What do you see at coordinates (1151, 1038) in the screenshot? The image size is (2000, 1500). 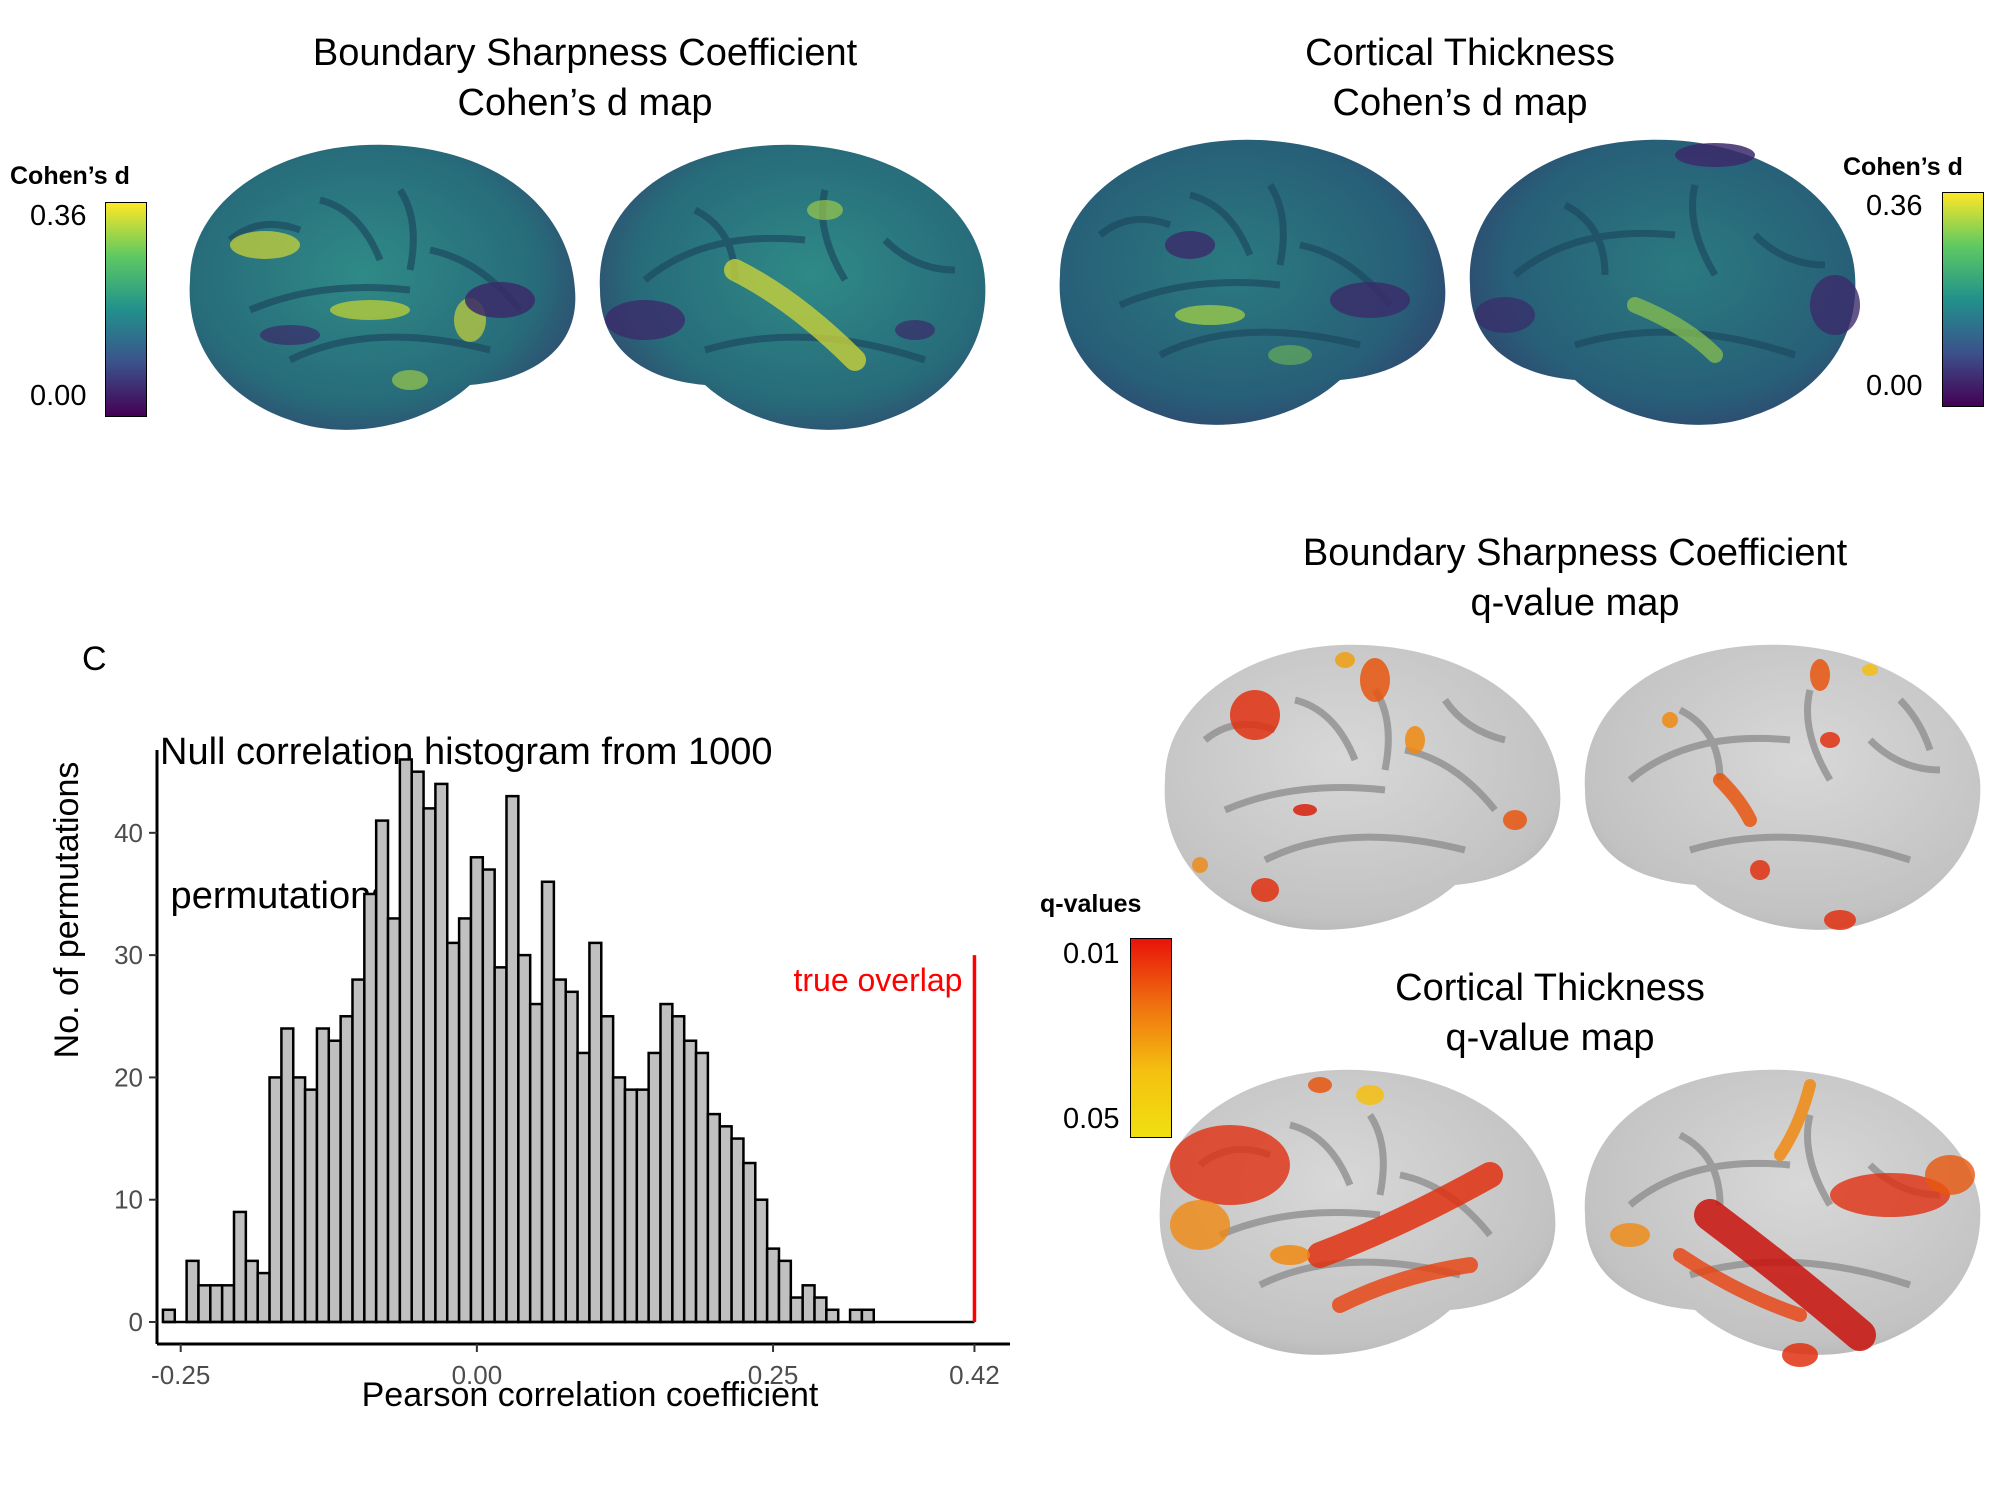 I see `q-values-colorbar` at bounding box center [1151, 1038].